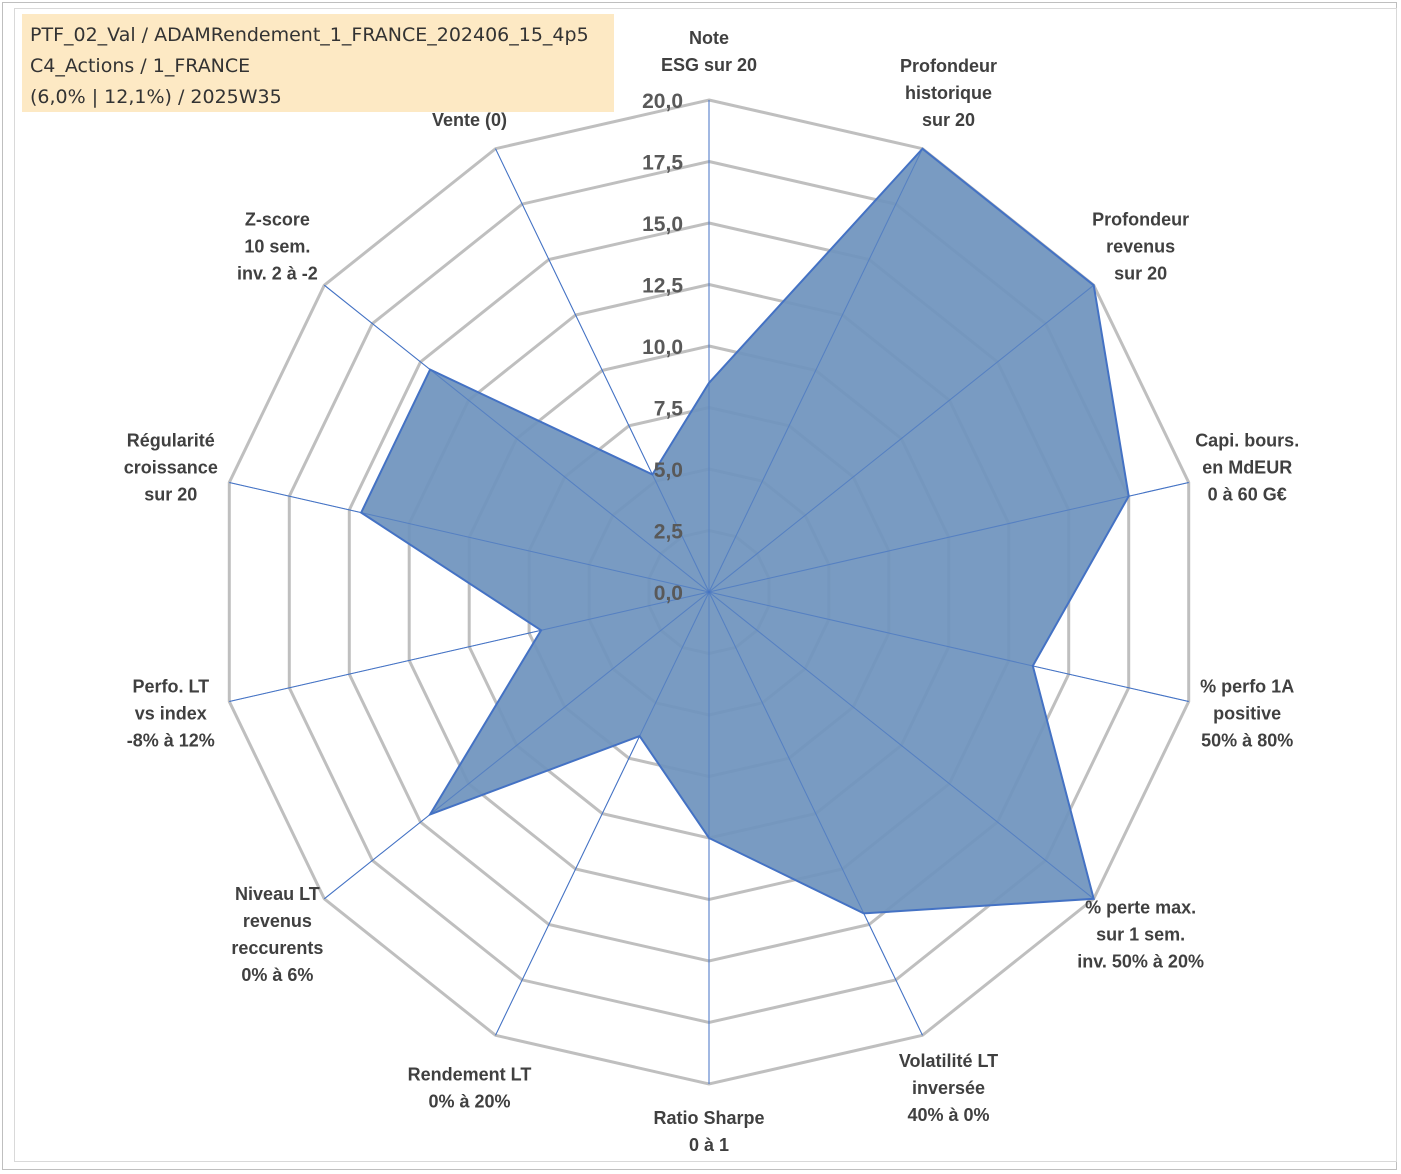 The image size is (1401, 1174). What do you see at coordinates (948, 1115) in the screenshot?
I see `axis-label-line: 40% à 0%` at bounding box center [948, 1115].